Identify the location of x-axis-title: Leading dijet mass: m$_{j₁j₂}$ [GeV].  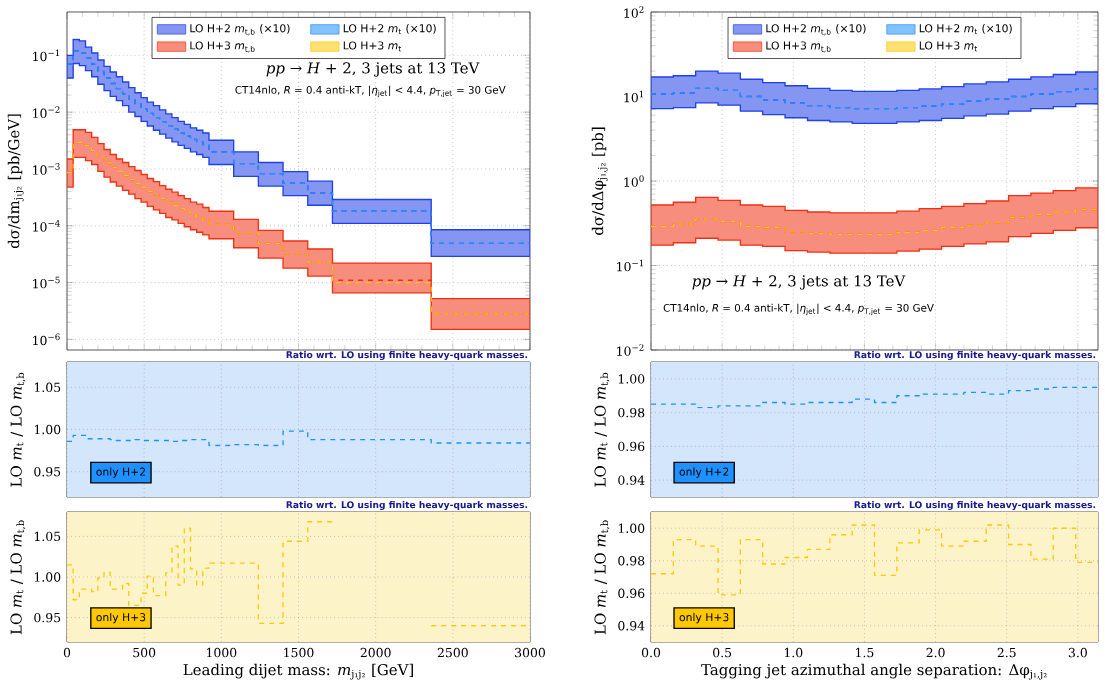
(298, 671).